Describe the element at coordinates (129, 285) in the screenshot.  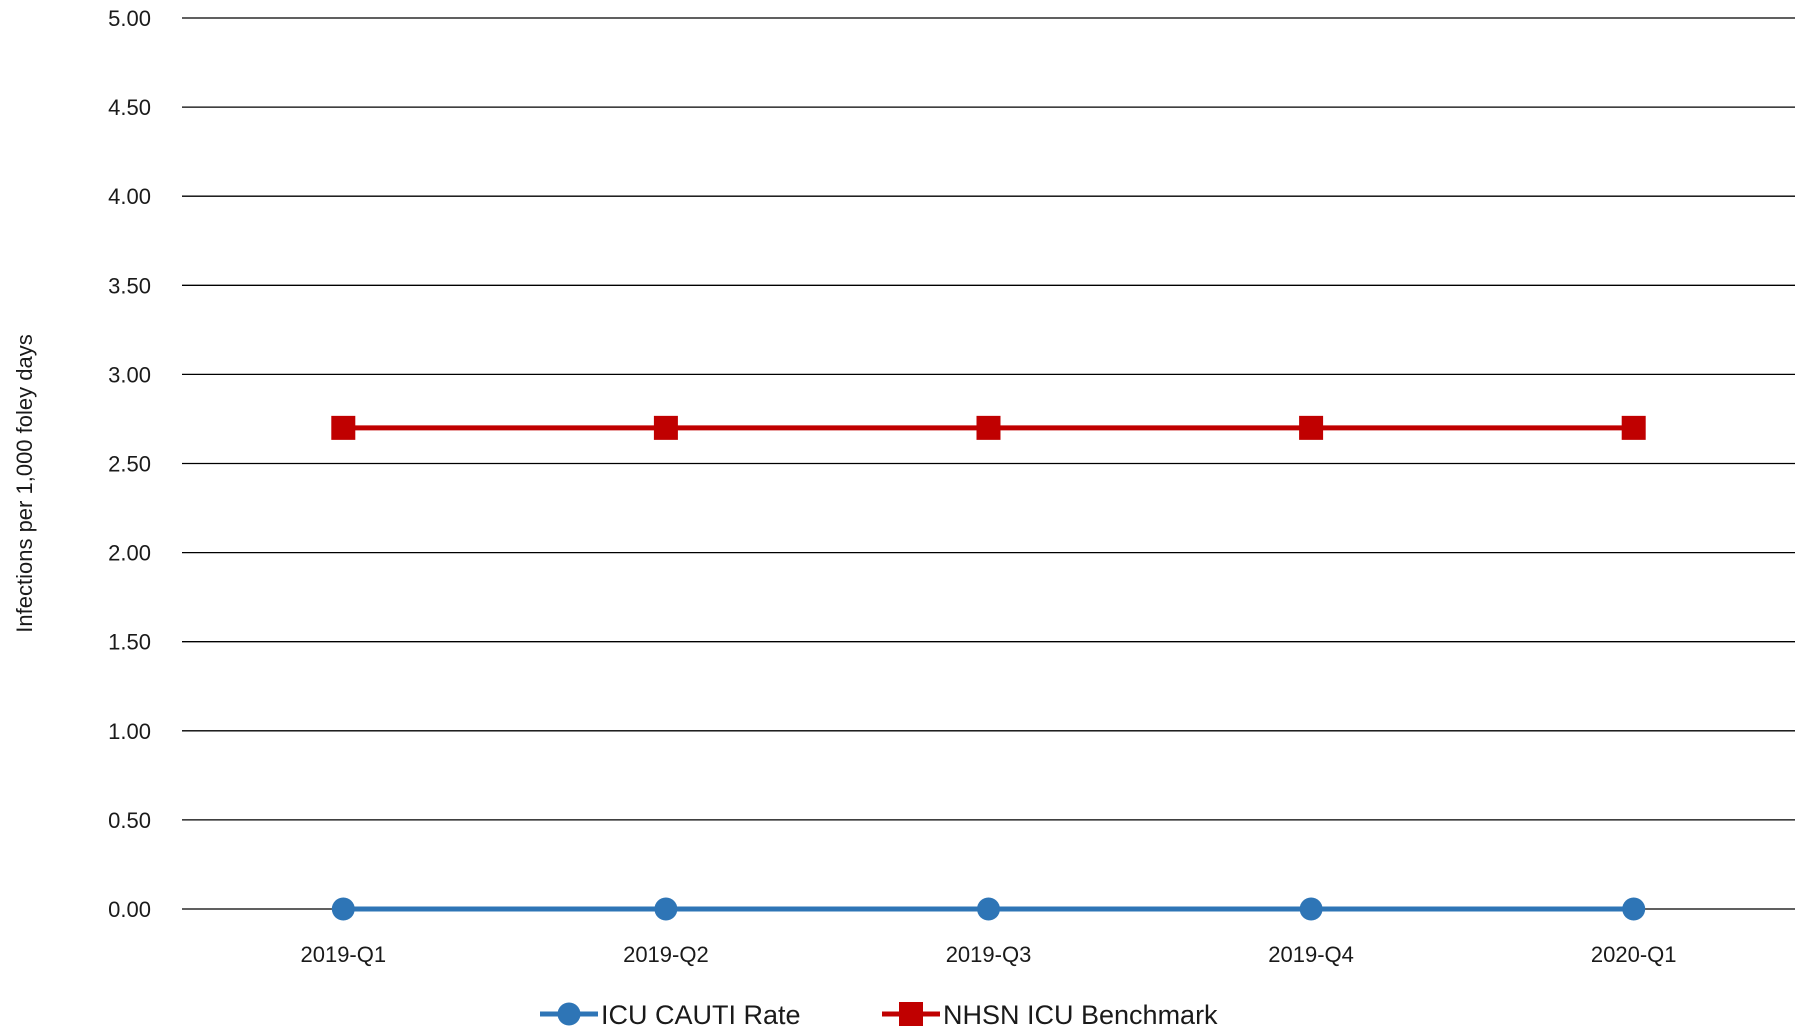
I see `y-tick-label: 3.50` at that location.